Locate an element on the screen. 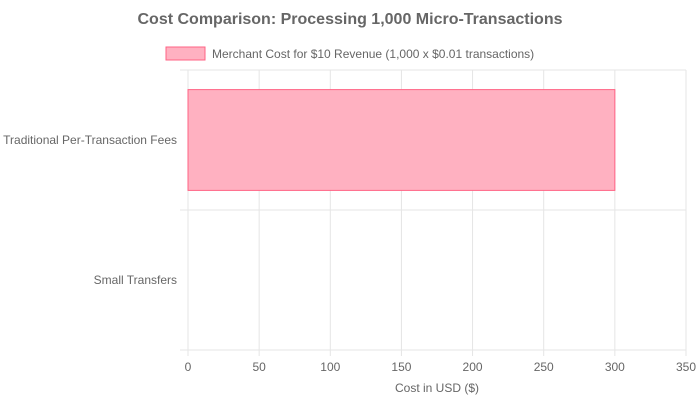 The height and width of the screenshot is (405, 700). x-tick-label: 100 is located at coordinates (330, 367).